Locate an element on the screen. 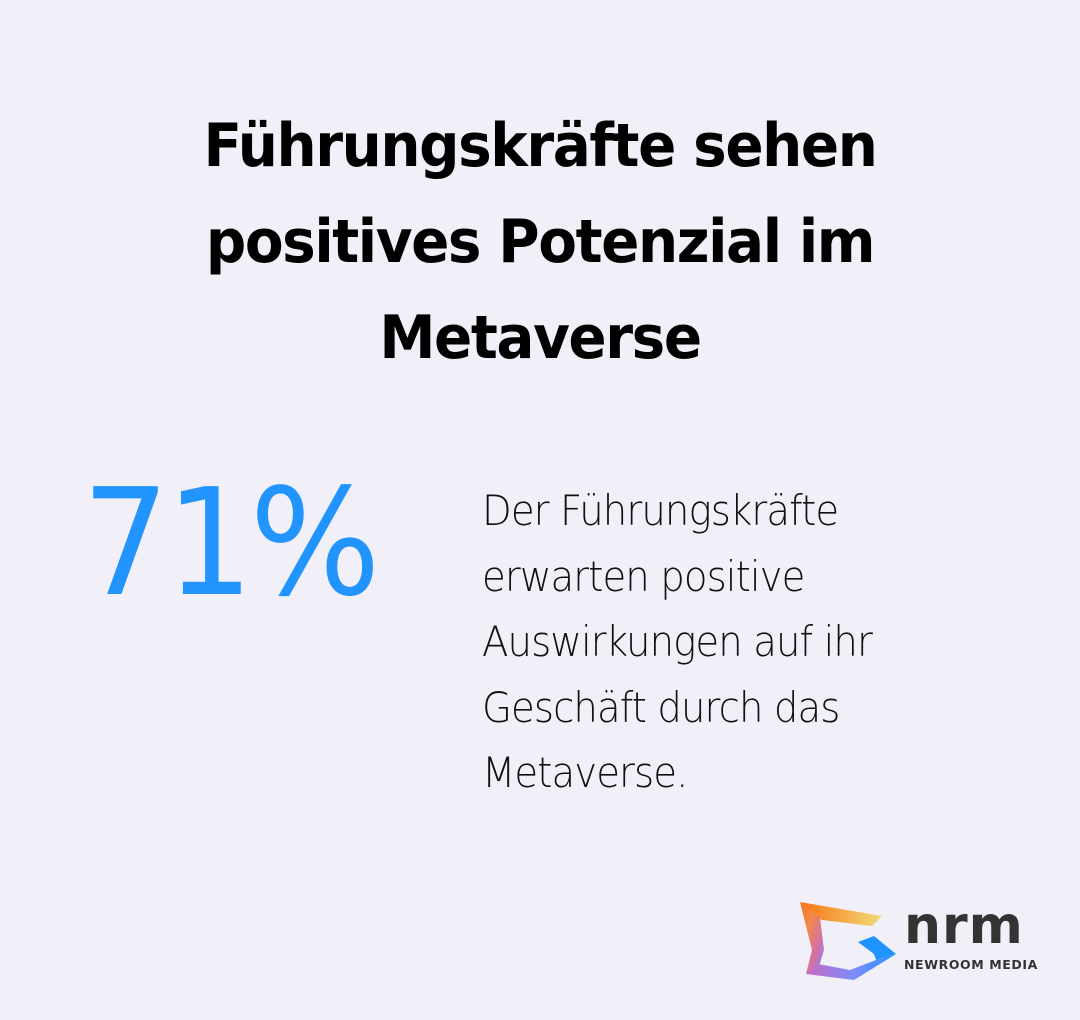 The height and width of the screenshot is (1020, 1080). nrm-logo-mark-icon is located at coordinates (848, 941).